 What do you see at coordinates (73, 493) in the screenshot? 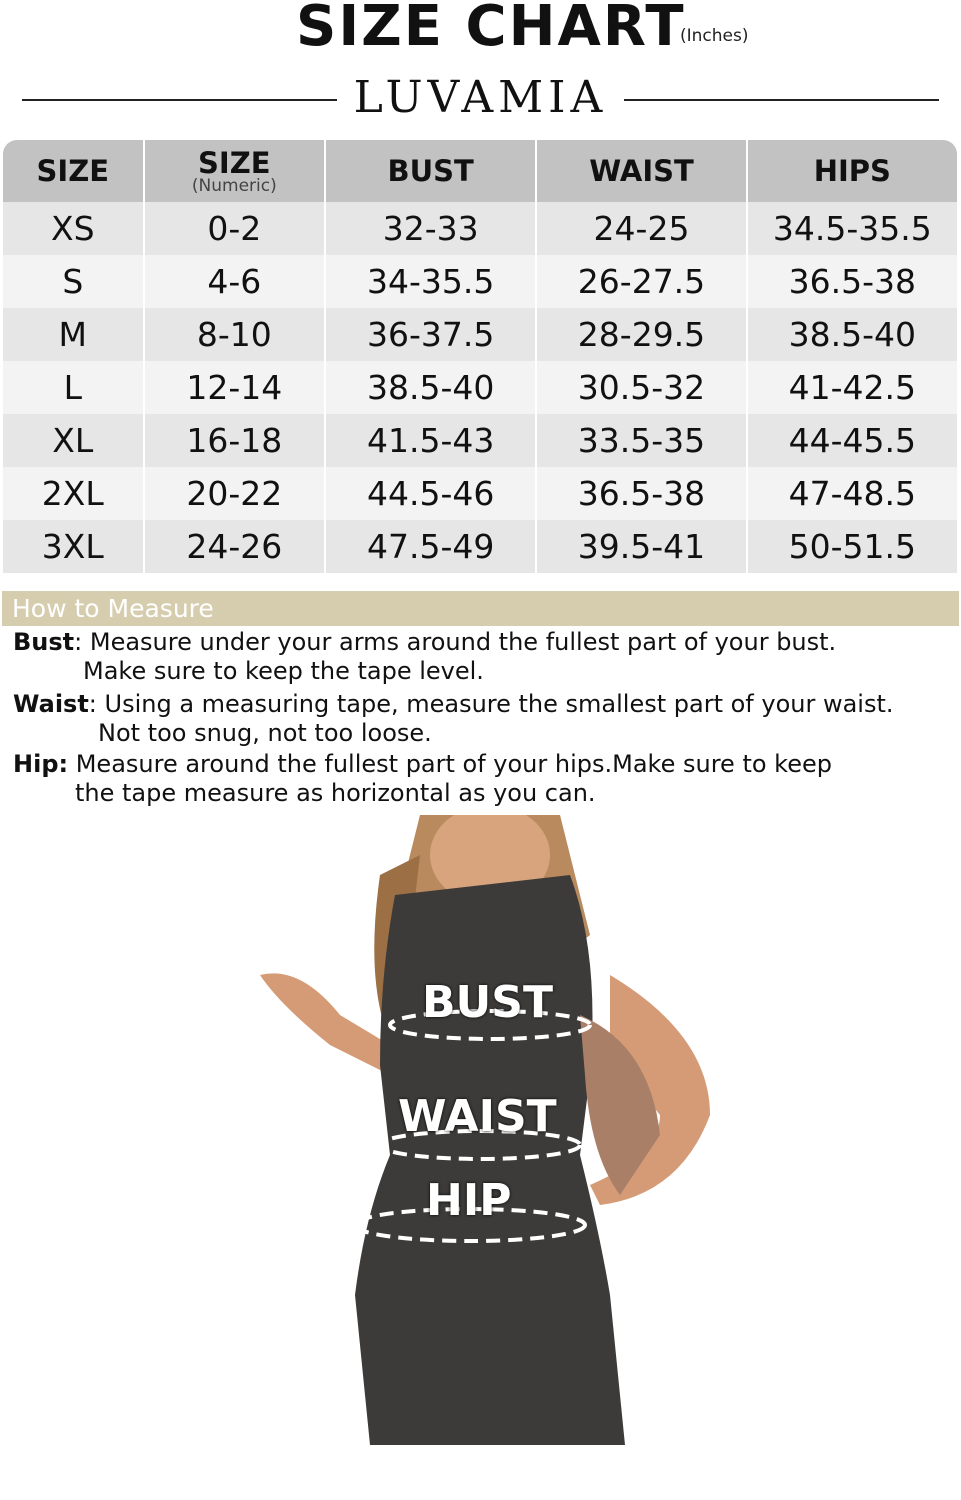
I see `table-cell: 2XL` at bounding box center [73, 493].